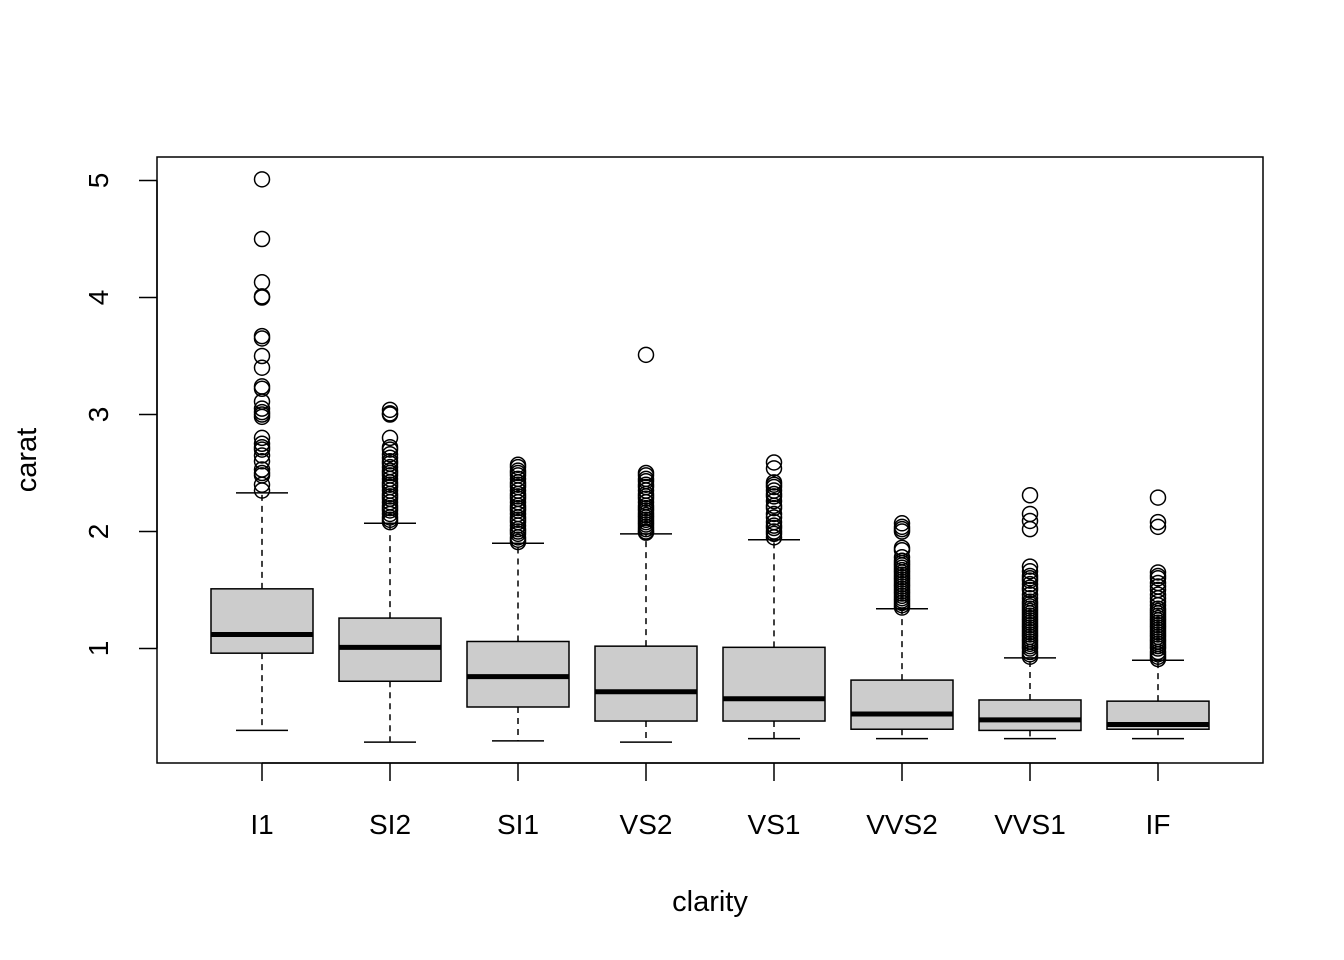  Describe the element at coordinates (646, 824) in the screenshot. I see `x-tick-label: VS2` at that location.